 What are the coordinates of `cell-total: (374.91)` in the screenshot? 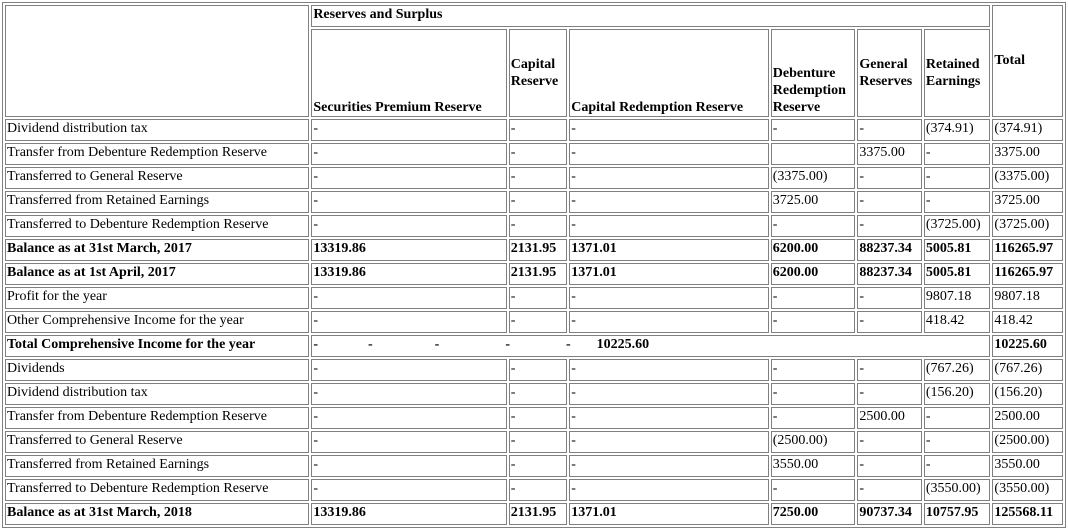 It's located at (1027, 130).